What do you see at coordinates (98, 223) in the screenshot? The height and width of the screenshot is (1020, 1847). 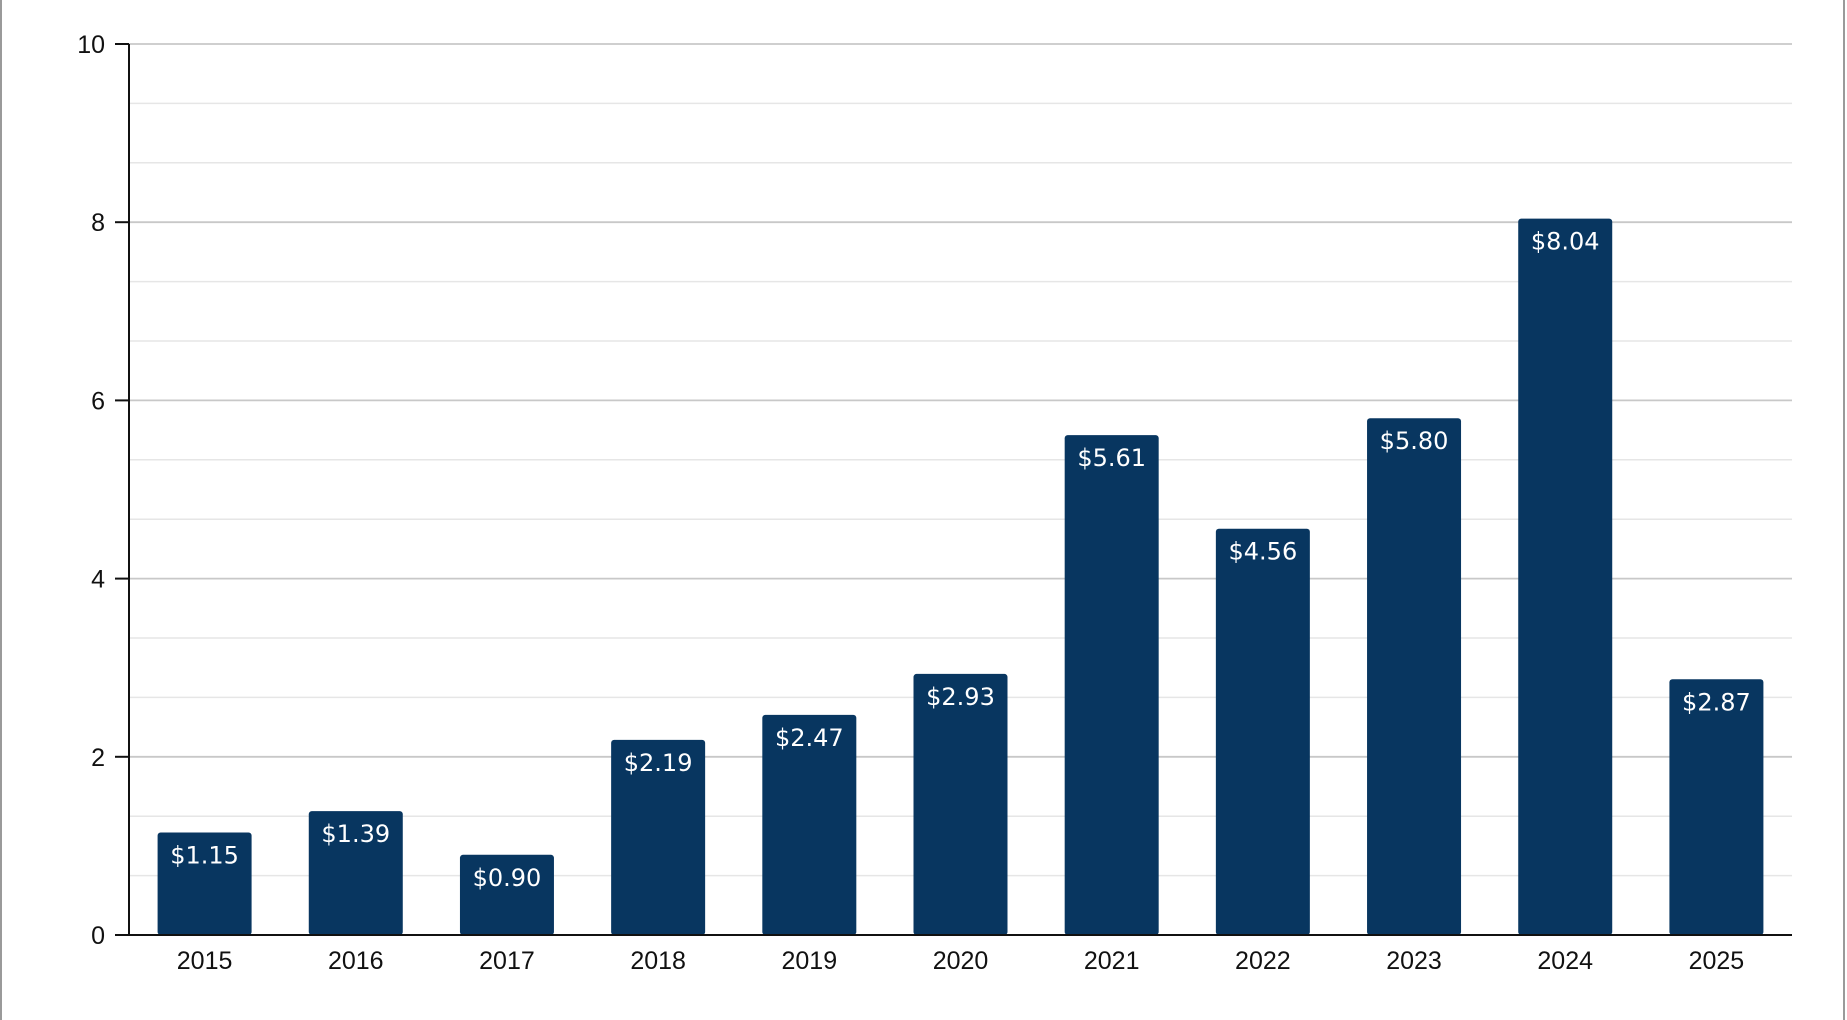 I see `y-tick-label: 8` at bounding box center [98, 223].